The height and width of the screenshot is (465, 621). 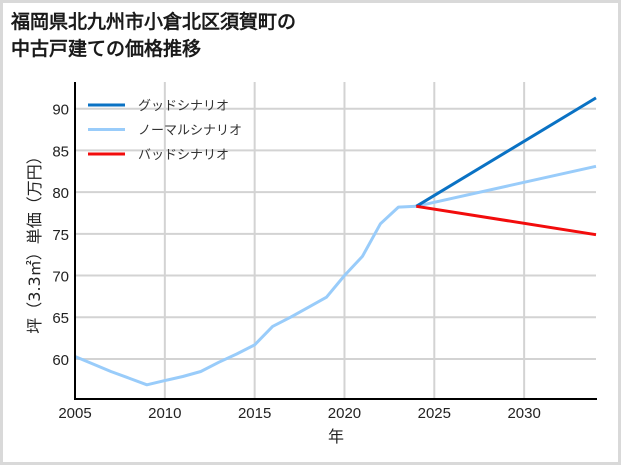 What do you see at coordinates (60, 318) in the screenshot?
I see `y-tick-label: 65` at bounding box center [60, 318].